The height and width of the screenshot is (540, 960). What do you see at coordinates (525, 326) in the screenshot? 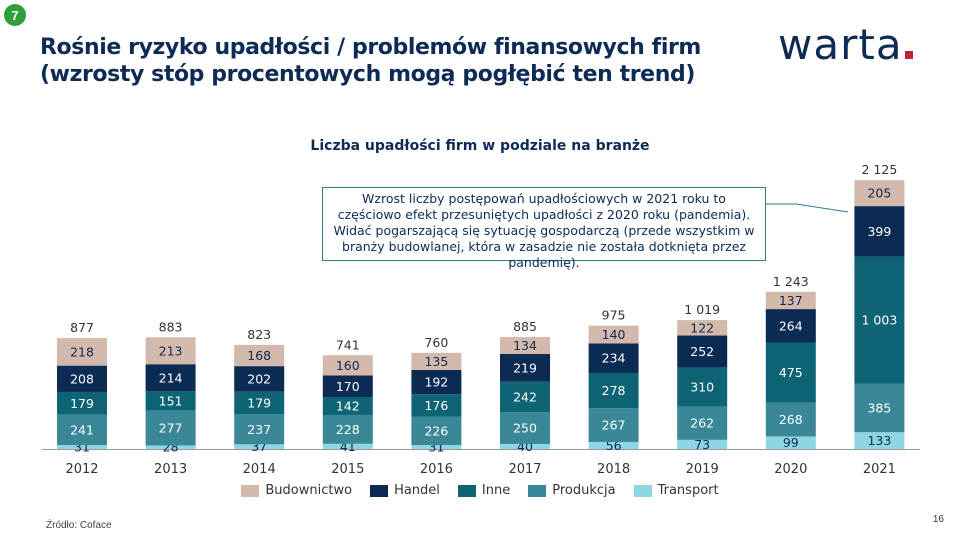
I see `total-label: 885` at bounding box center [525, 326].